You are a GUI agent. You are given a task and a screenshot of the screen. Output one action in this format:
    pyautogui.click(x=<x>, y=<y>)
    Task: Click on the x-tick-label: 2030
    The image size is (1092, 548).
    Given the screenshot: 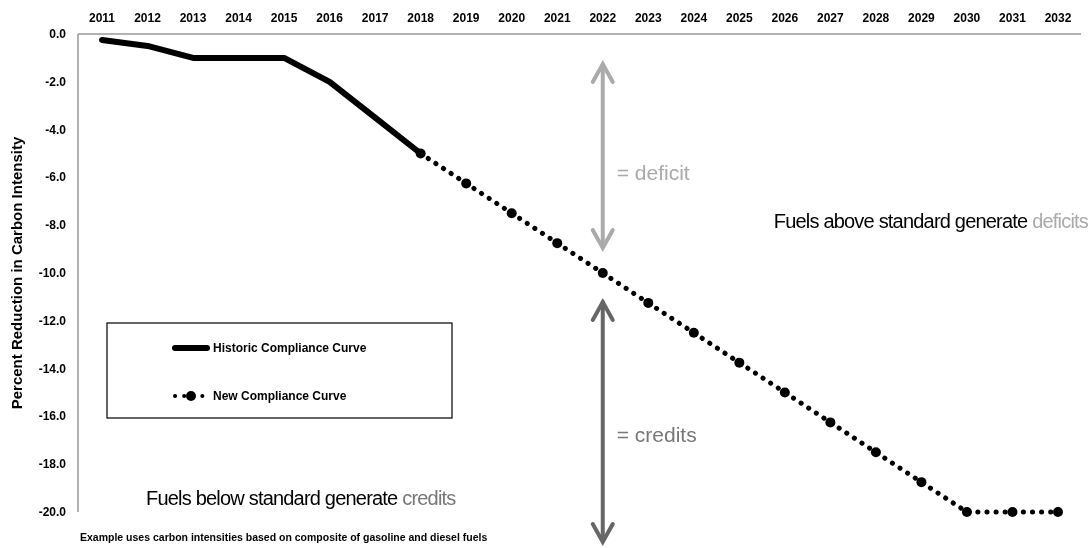 What is the action you would take?
    pyautogui.click(x=967, y=18)
    